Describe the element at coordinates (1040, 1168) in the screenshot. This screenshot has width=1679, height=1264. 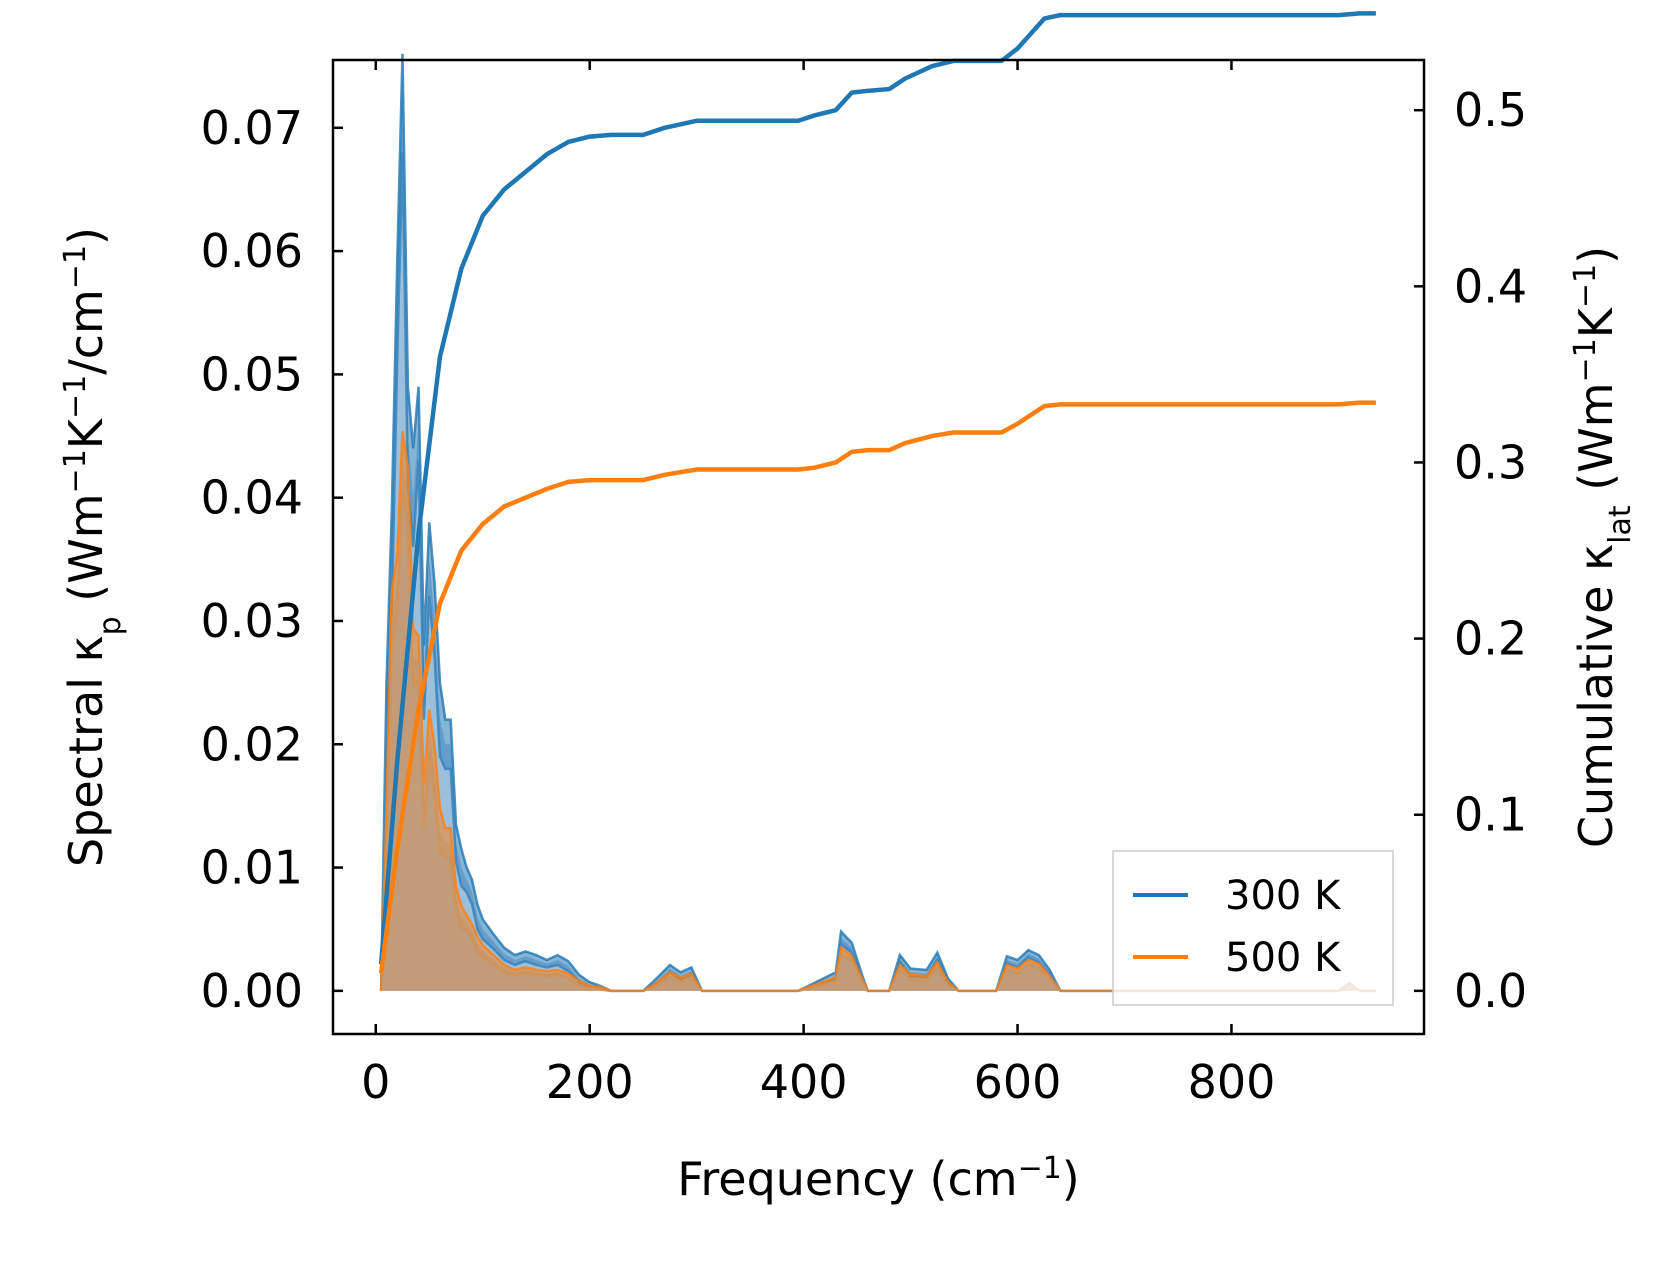
I see `x-axis-title-sup: −1` at that location.